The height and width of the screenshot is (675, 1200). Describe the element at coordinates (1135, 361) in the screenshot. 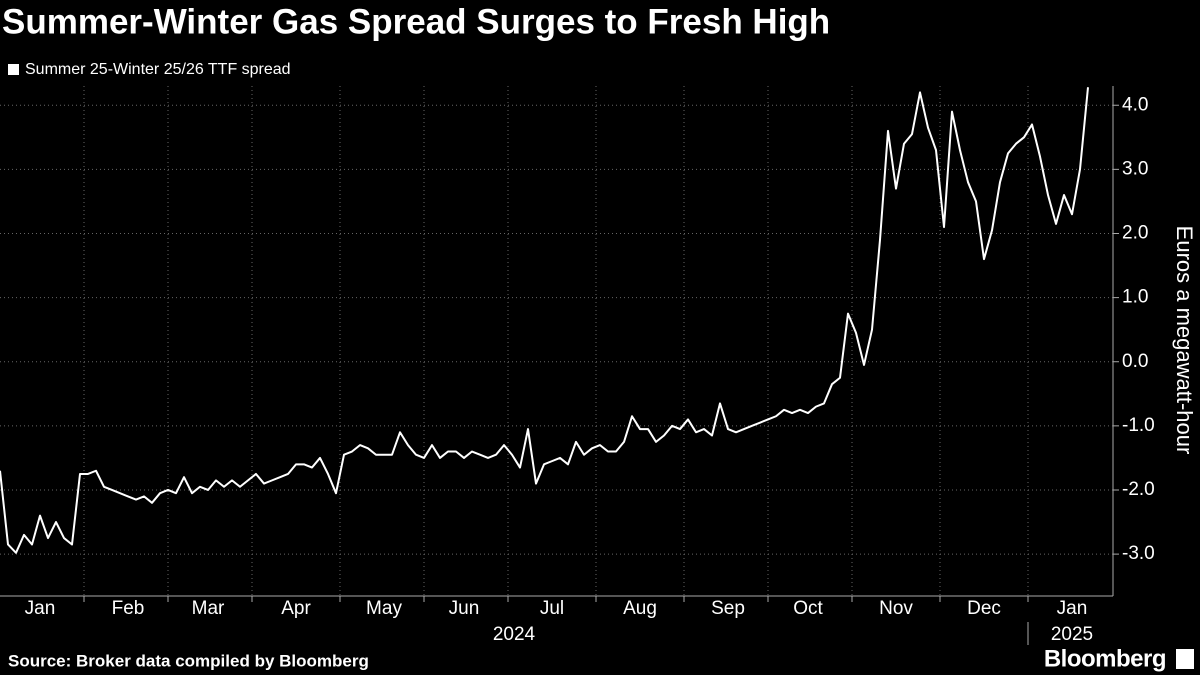

I see `y-tick-label: 0.0` at that location.